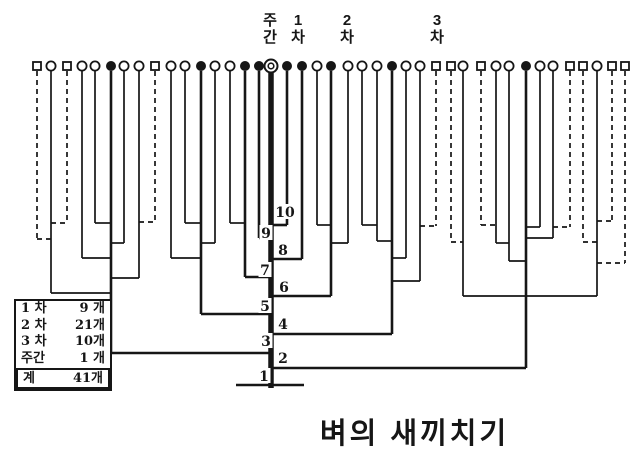 The height and width of the screenshot is (472, 640). I want to click on legend-value: 1 개, so click(92, 358).